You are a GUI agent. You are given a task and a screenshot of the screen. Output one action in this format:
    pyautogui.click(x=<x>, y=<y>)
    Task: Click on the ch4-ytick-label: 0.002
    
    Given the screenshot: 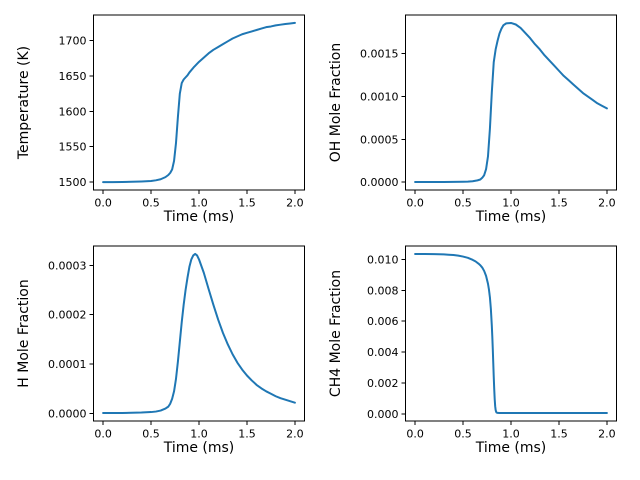 What is the action you would take?
    pyautogui.click(x=383, y=383)
    